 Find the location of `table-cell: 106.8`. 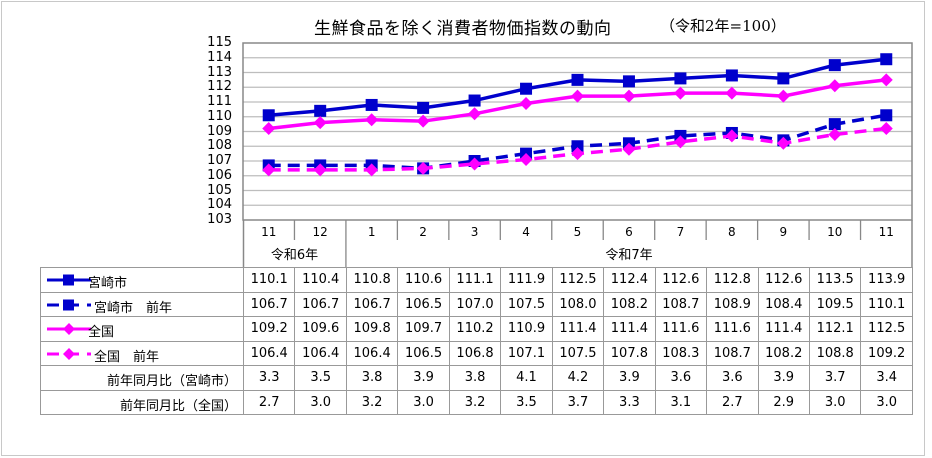

table-cell: 106.8 is located at coordinates (475, 353).